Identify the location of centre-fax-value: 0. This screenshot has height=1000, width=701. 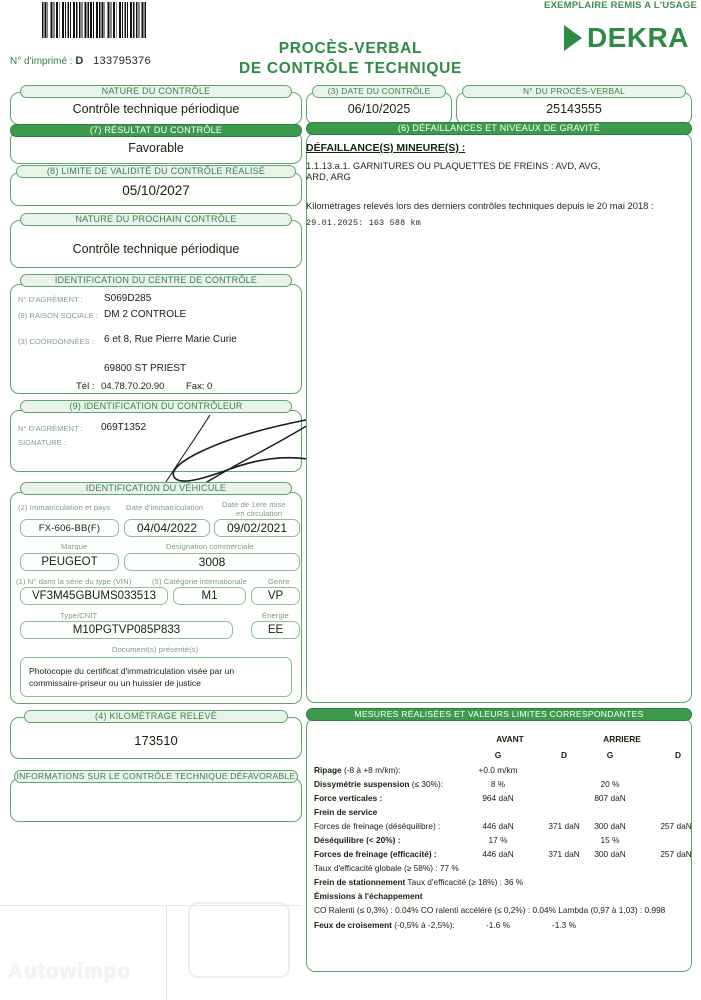
(210, 386).